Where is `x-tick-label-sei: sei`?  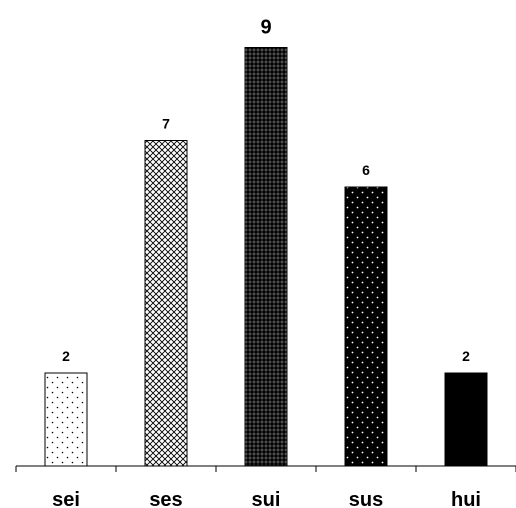
x-tick-label-sei: sei is located at coordinates (66, 498).